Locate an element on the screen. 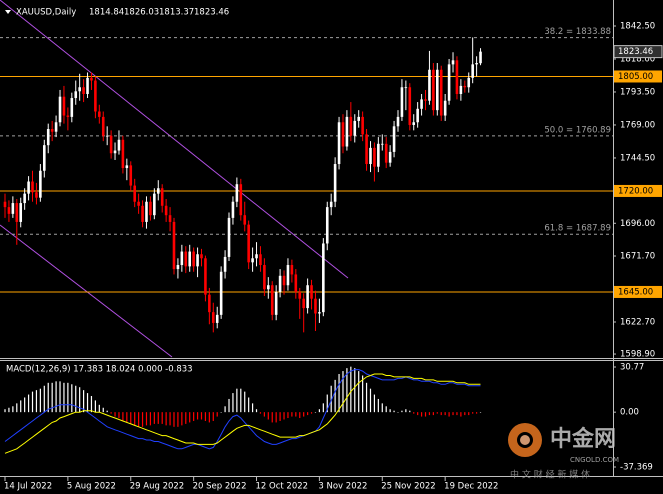 The height and width of the screenshot is (494, 663). watermark-brand: 中金网 is located at coordinates (583, 439).